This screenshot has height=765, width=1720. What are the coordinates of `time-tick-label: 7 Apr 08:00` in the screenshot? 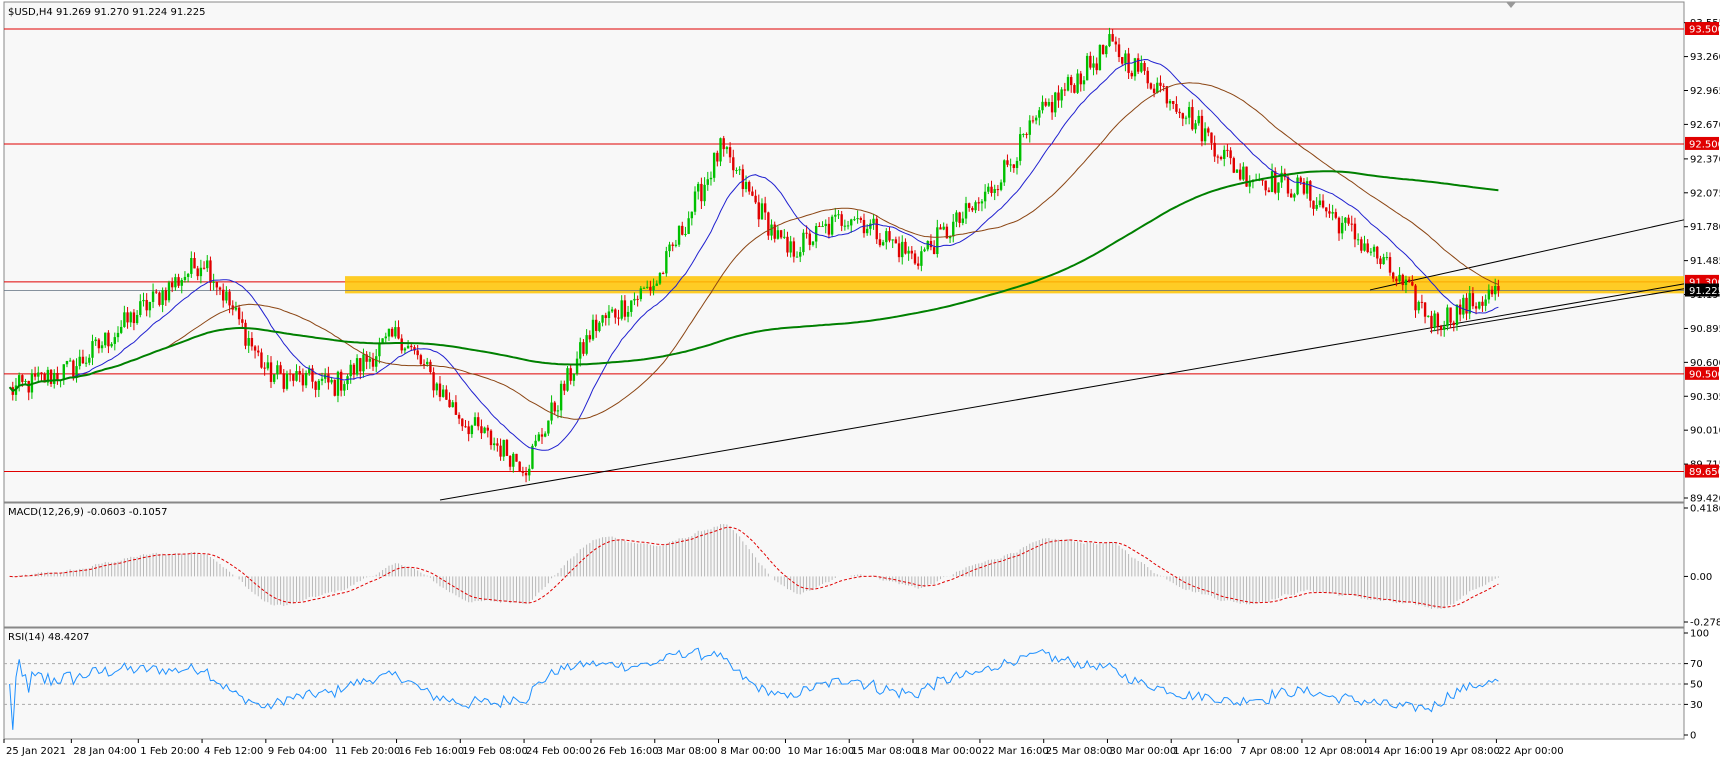 It's located at (1269, 751).